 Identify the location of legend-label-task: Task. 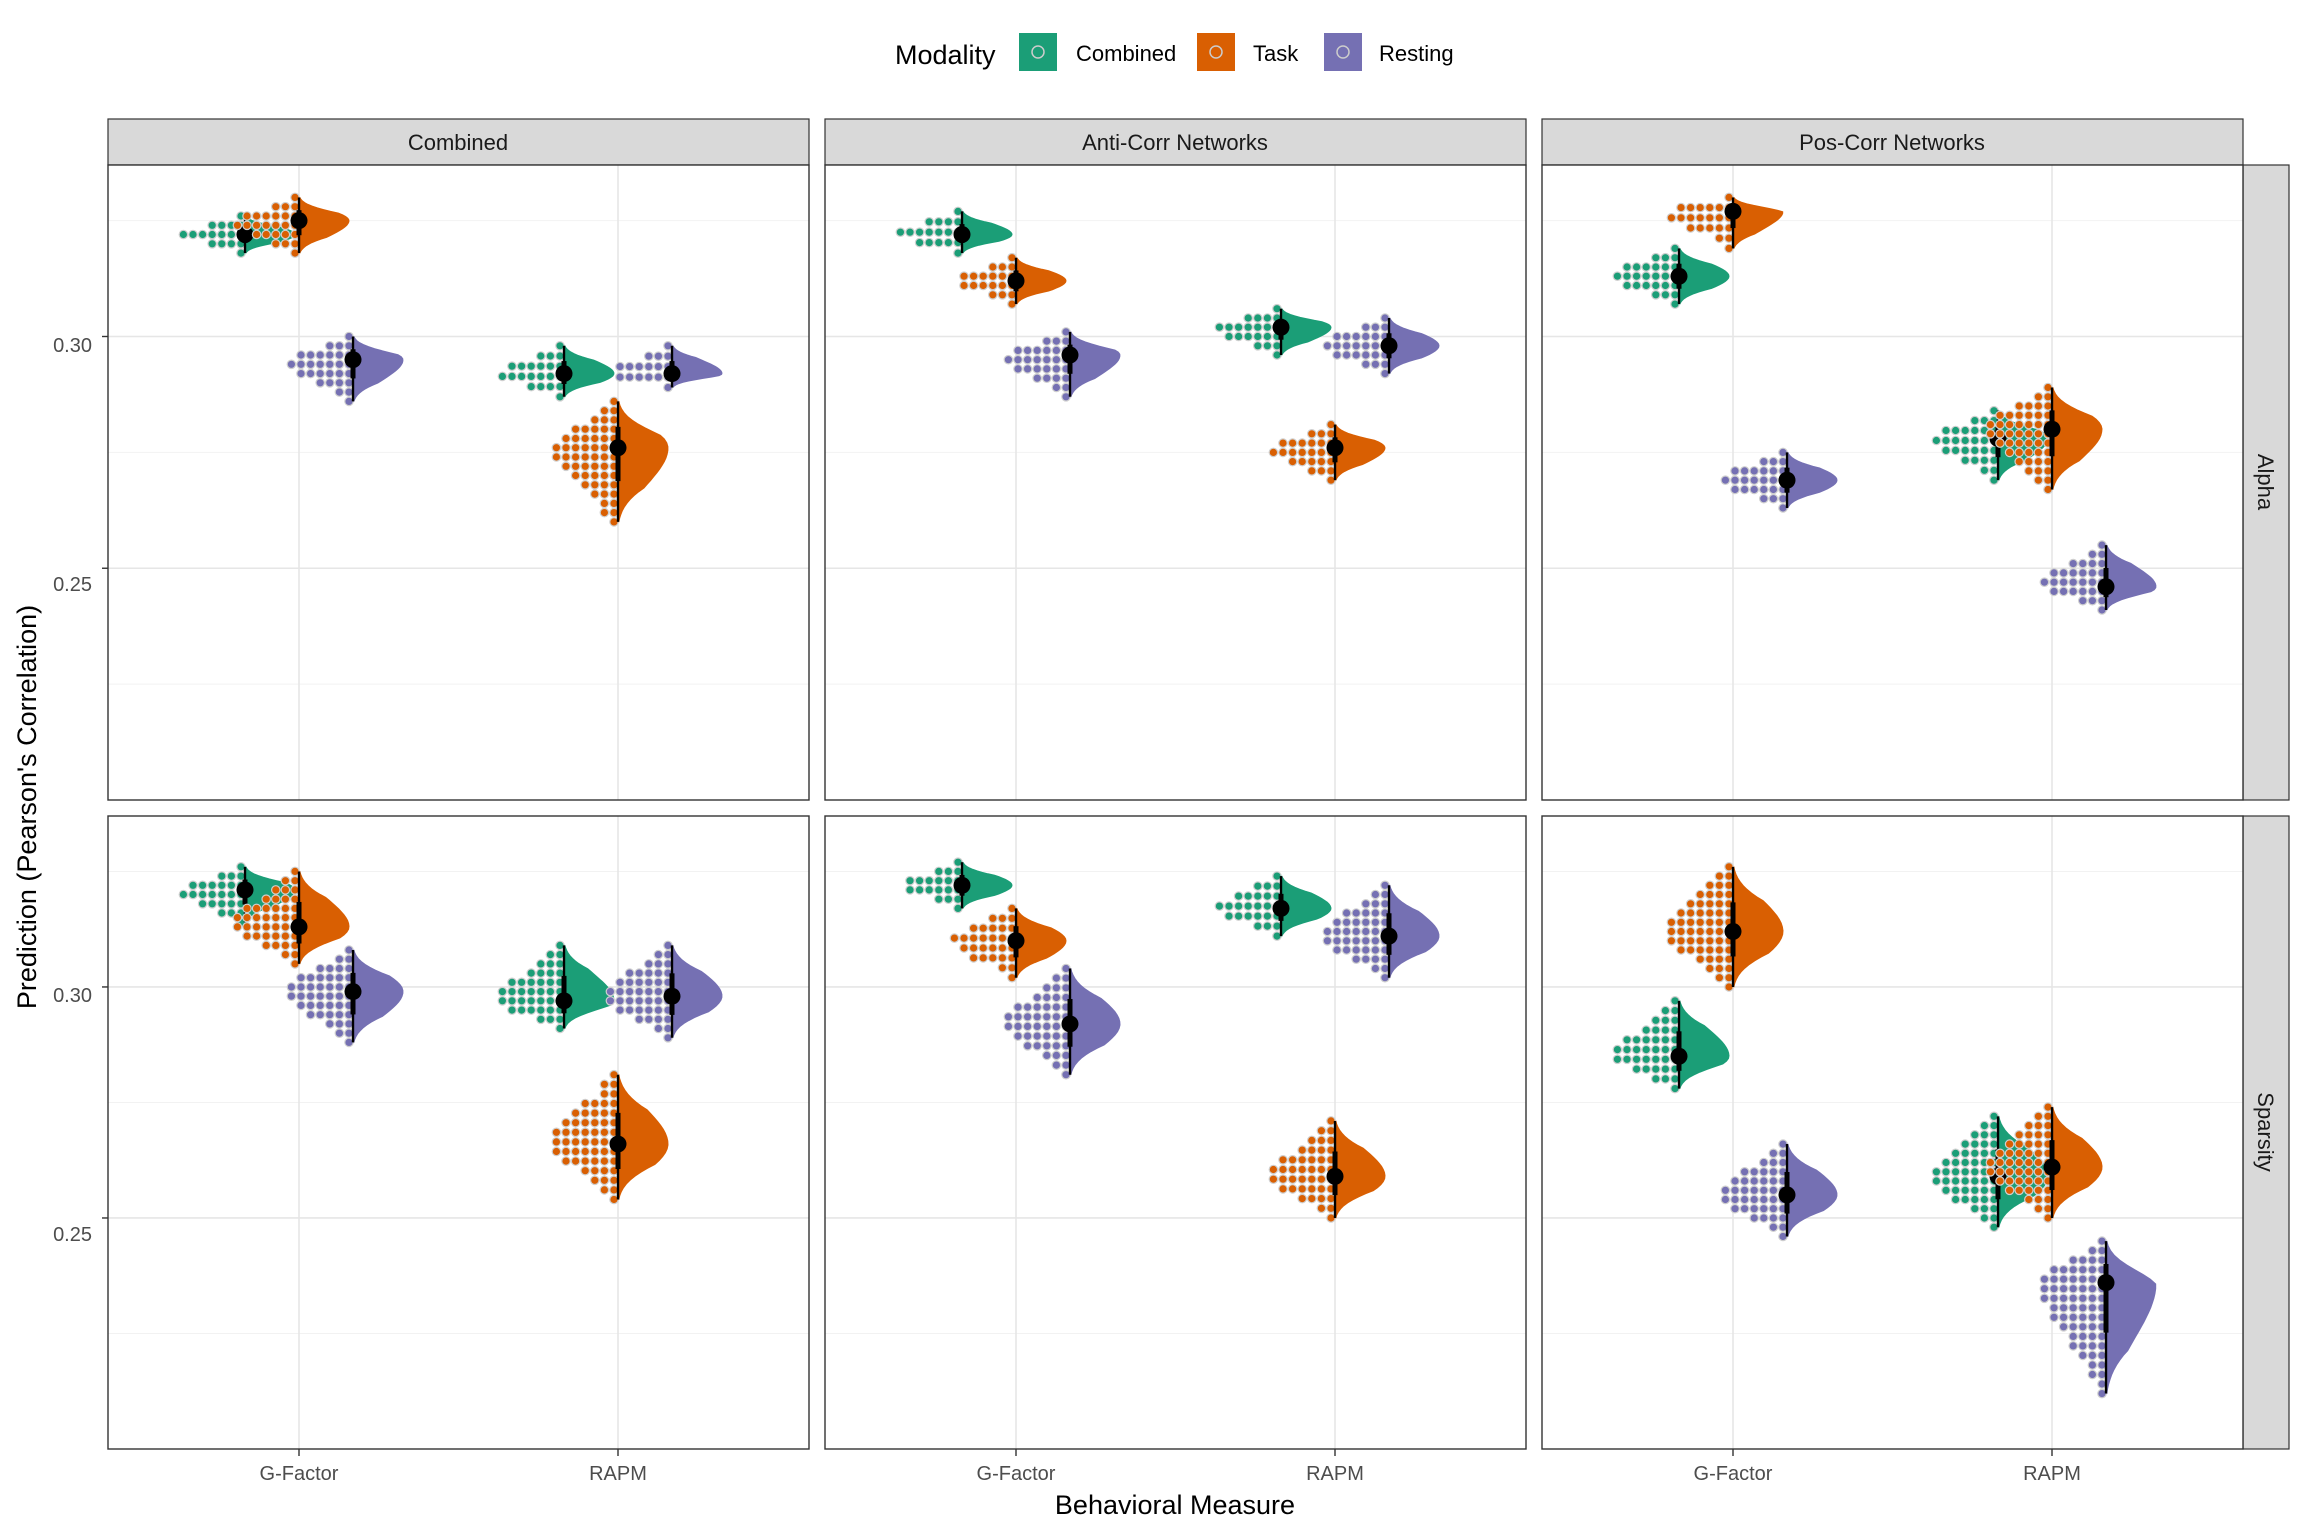
(1276, 53).